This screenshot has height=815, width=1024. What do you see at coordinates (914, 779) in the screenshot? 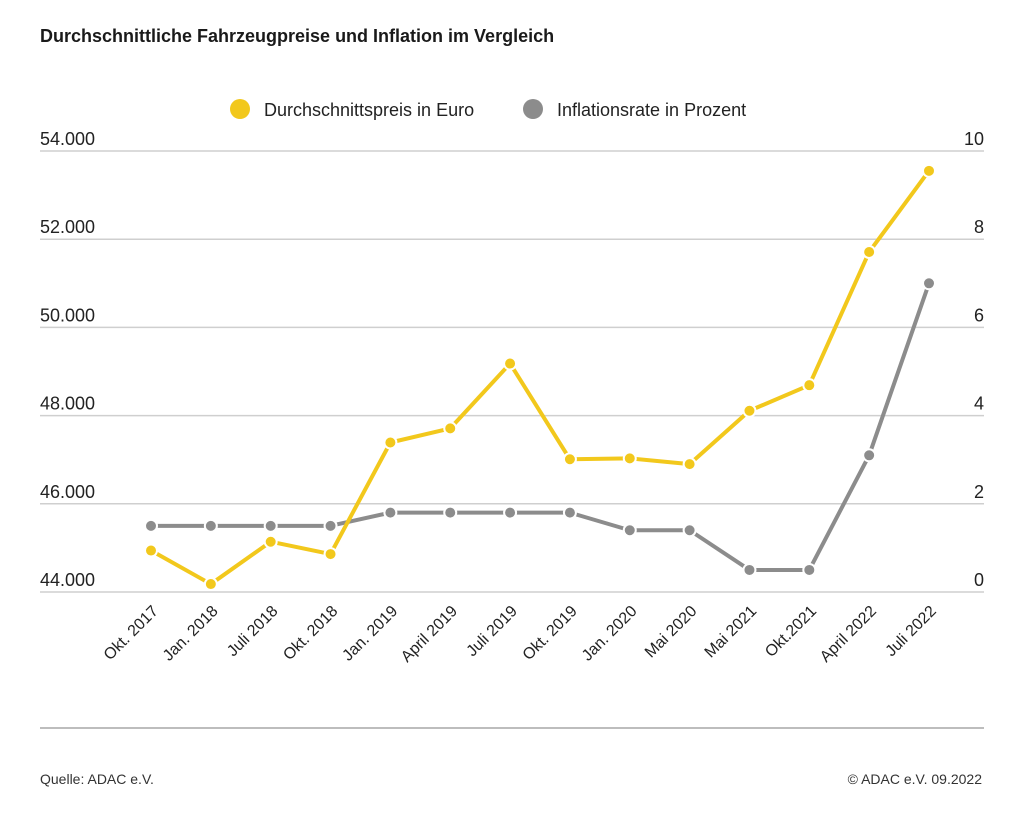
I see `copyright-note: © ADAC e.V. 09.2022` at bounding box center [914, 779].